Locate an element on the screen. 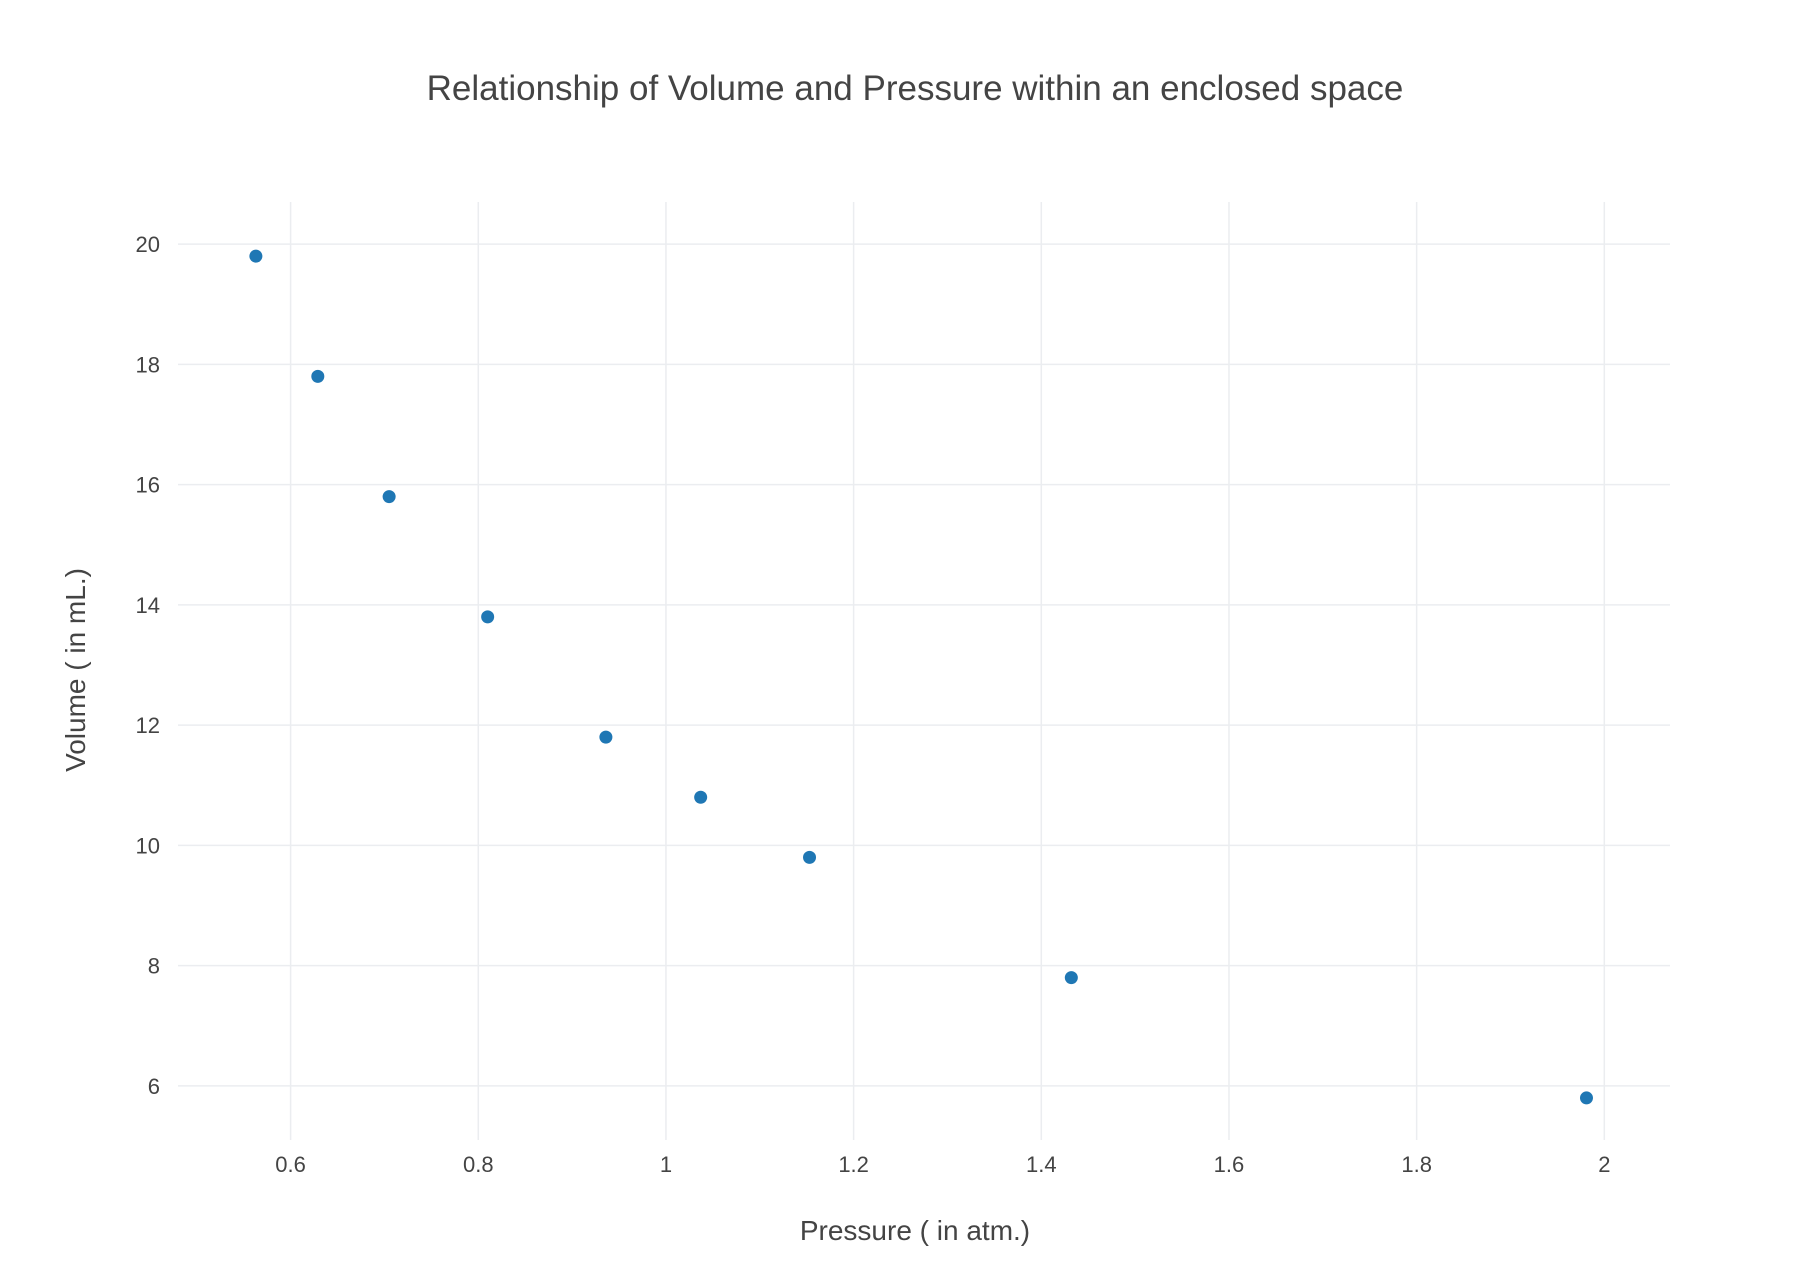  x-tick-label: 1 is located at coordinates (666, 1164).